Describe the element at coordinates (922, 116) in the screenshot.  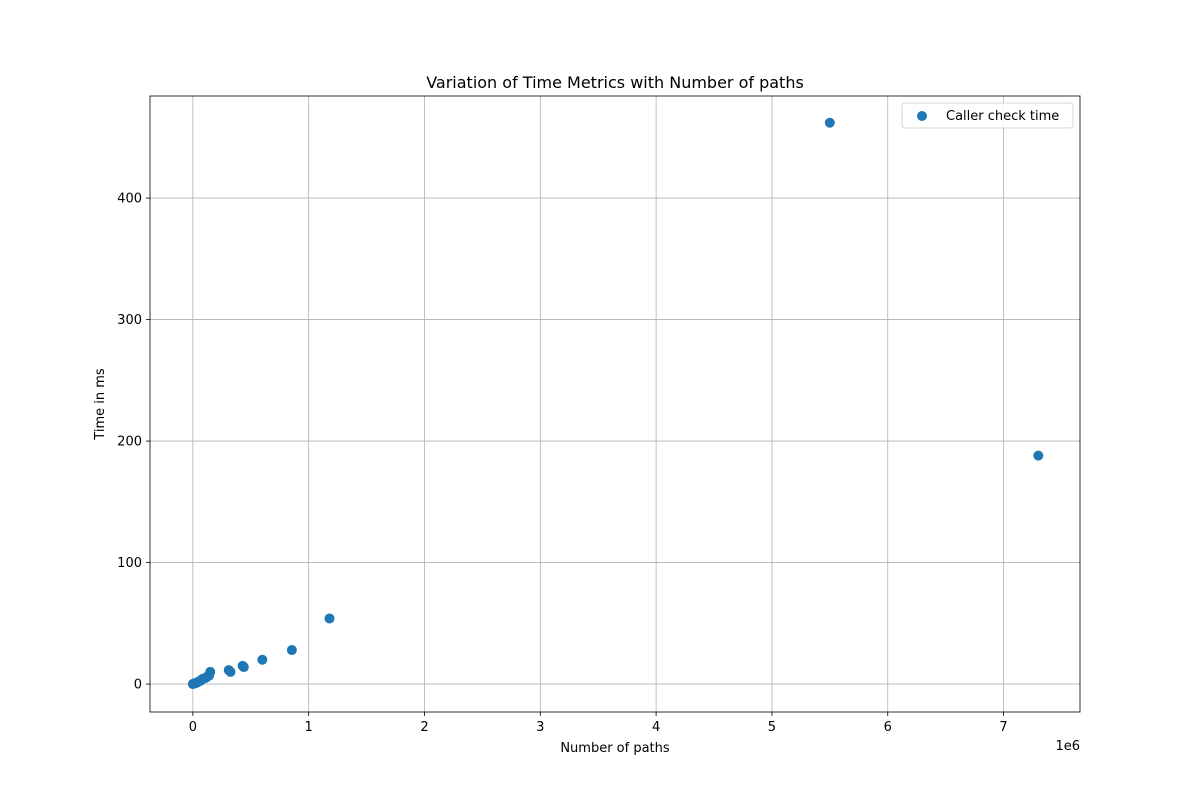
I see `legend-marker` at that location.